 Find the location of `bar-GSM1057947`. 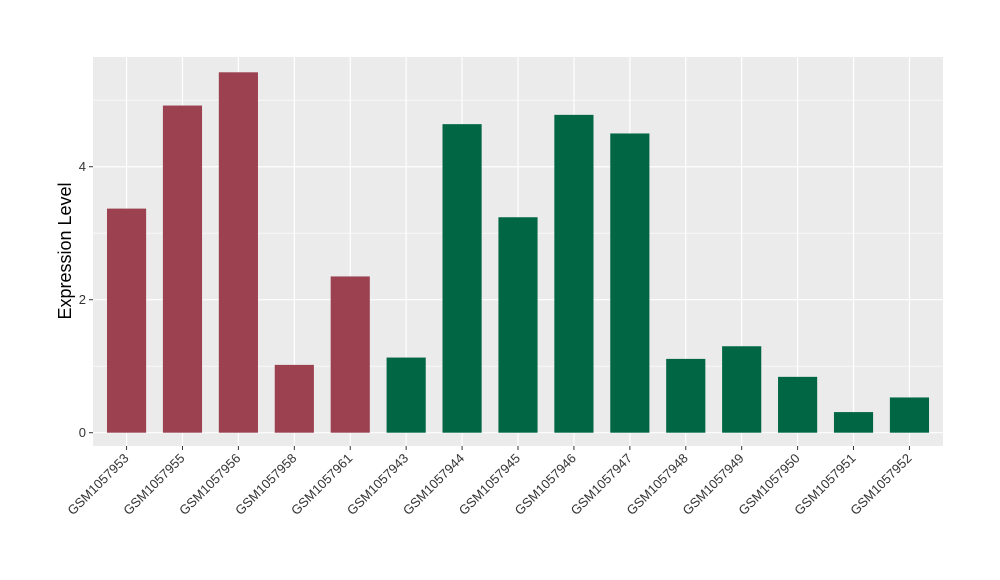

bar-GSM1057947 is located at coordinates (630, 283).